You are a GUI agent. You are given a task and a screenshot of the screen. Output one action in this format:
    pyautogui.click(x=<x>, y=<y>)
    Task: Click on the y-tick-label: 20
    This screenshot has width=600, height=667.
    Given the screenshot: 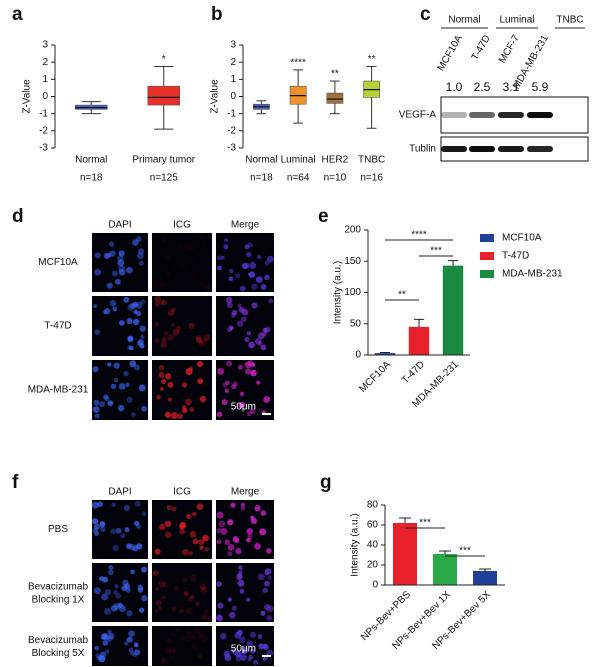 What is the action you would take?
    pyautogui.click(x=373, y=565)
    